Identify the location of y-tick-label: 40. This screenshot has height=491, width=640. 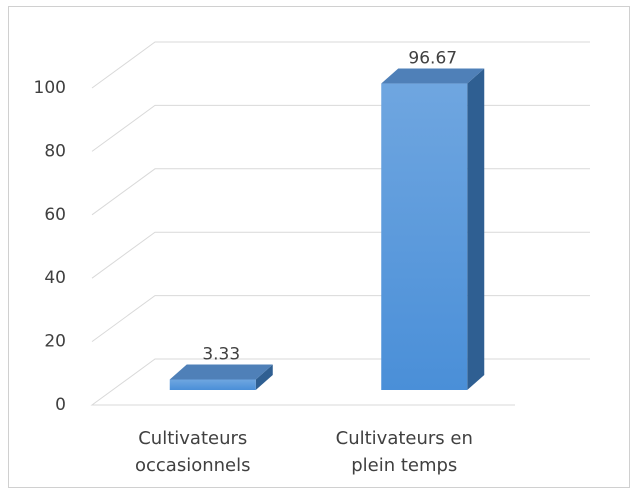
(55, 278).